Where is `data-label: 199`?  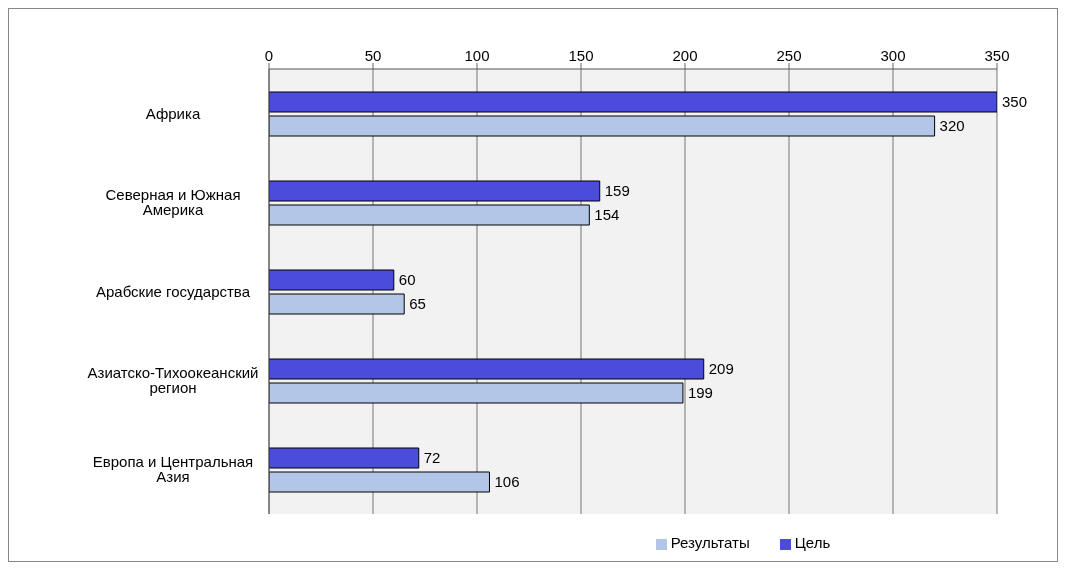
data-label: 199 is located at coordinates (700, 393).